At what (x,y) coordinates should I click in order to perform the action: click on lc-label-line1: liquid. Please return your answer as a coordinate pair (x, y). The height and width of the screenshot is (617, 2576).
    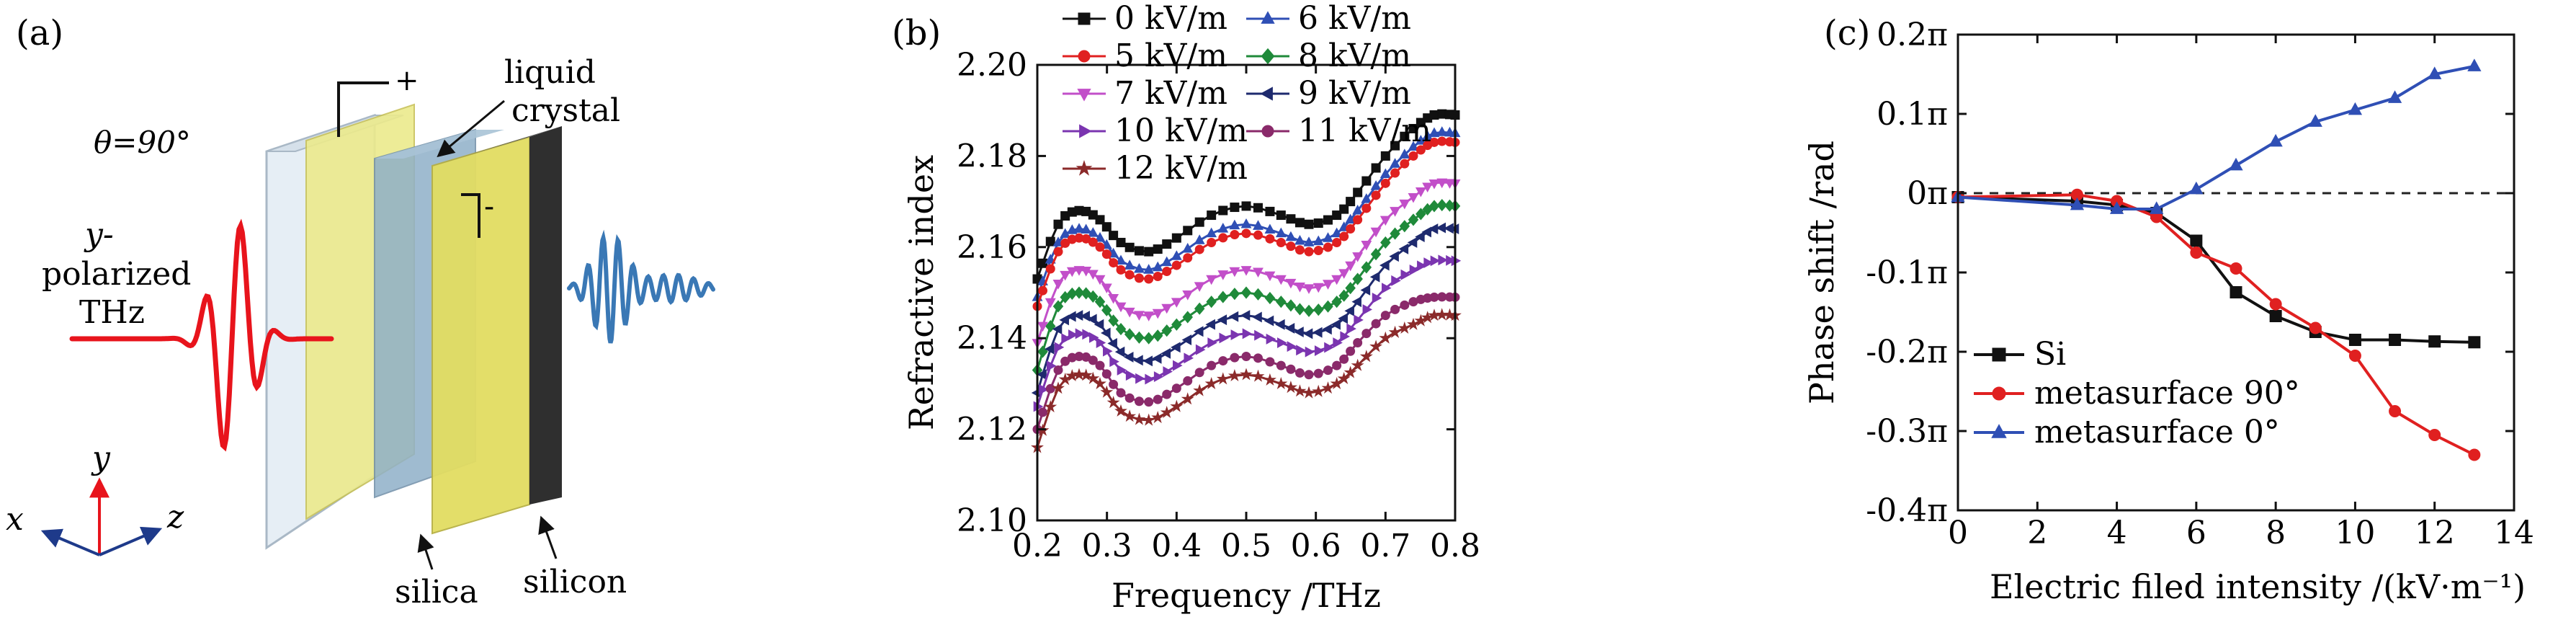
    Looking at the image, I should click on (550, 72).